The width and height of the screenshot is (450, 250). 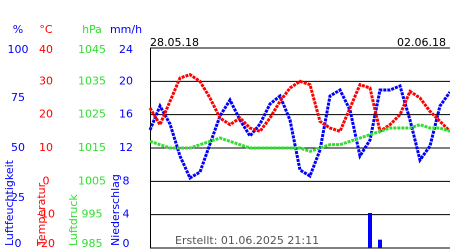 What do you see at coordinates (126, 49) in the screenshot?
I see `y-tick-label: 24` at bounding box center [126, 49].